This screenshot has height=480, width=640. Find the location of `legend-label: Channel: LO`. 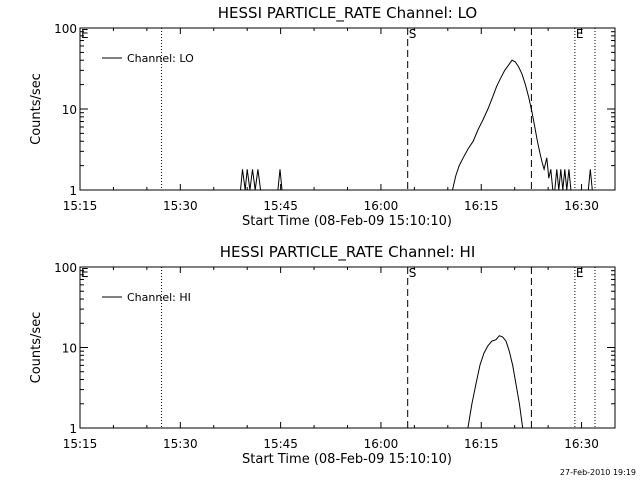

legend-label: Channel: LO is located at coordinates (160, 58).